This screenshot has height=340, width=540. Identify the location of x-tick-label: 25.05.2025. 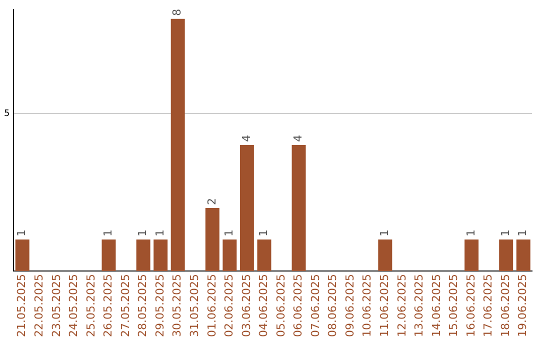
(91, 306).